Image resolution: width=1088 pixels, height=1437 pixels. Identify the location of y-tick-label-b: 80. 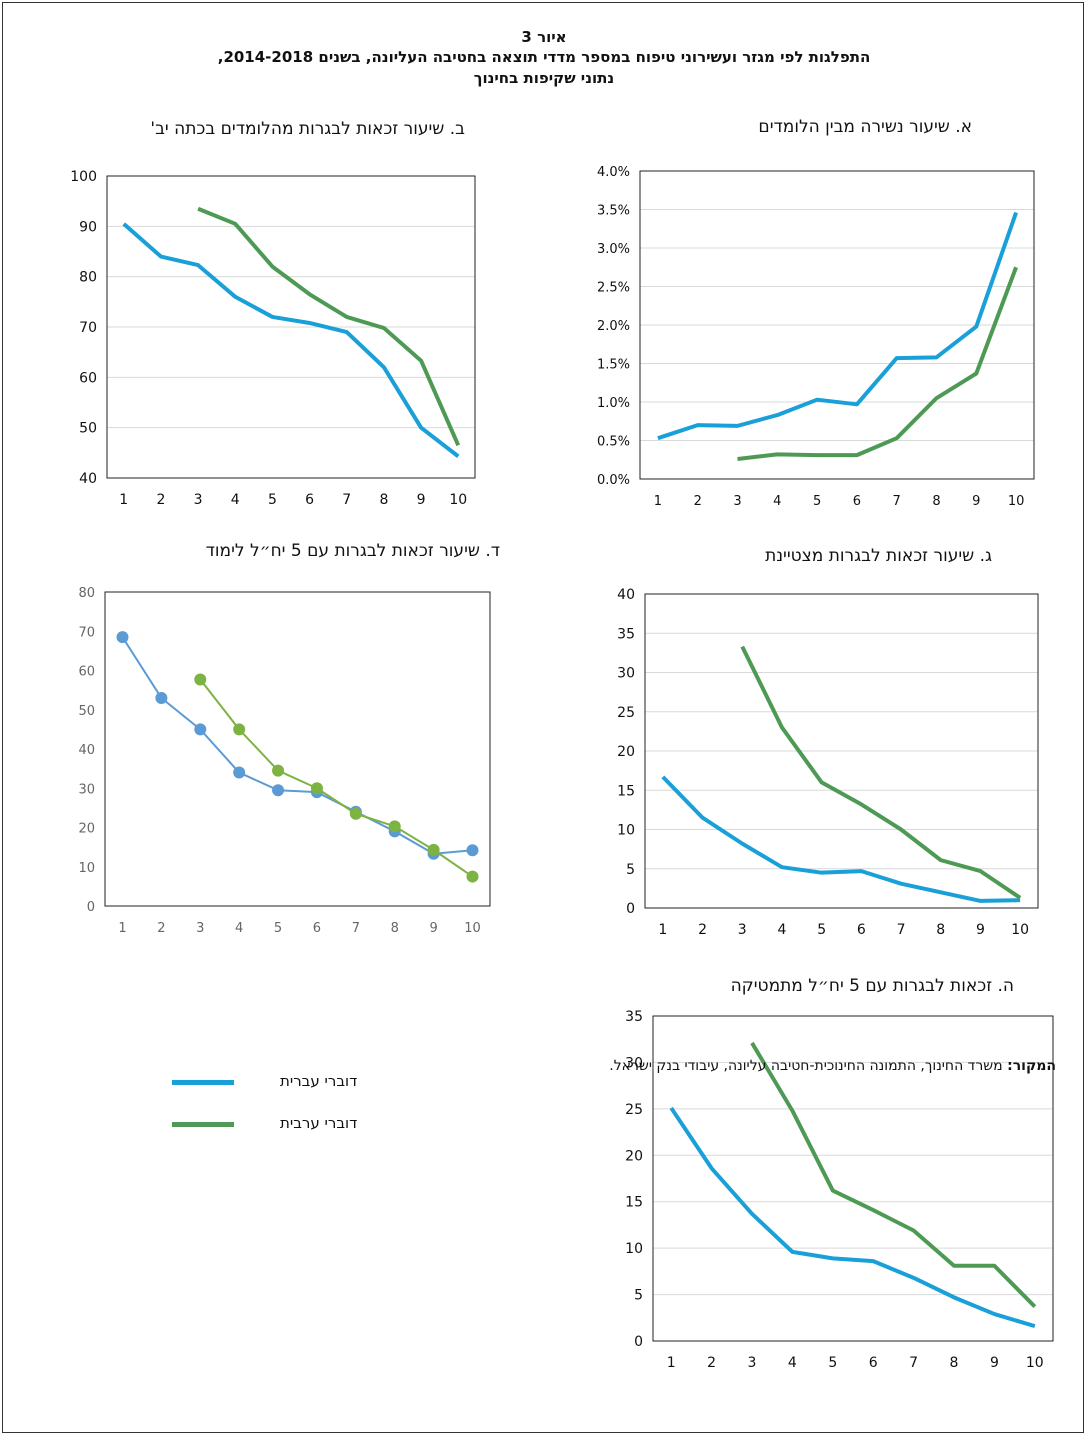
(88, 278).